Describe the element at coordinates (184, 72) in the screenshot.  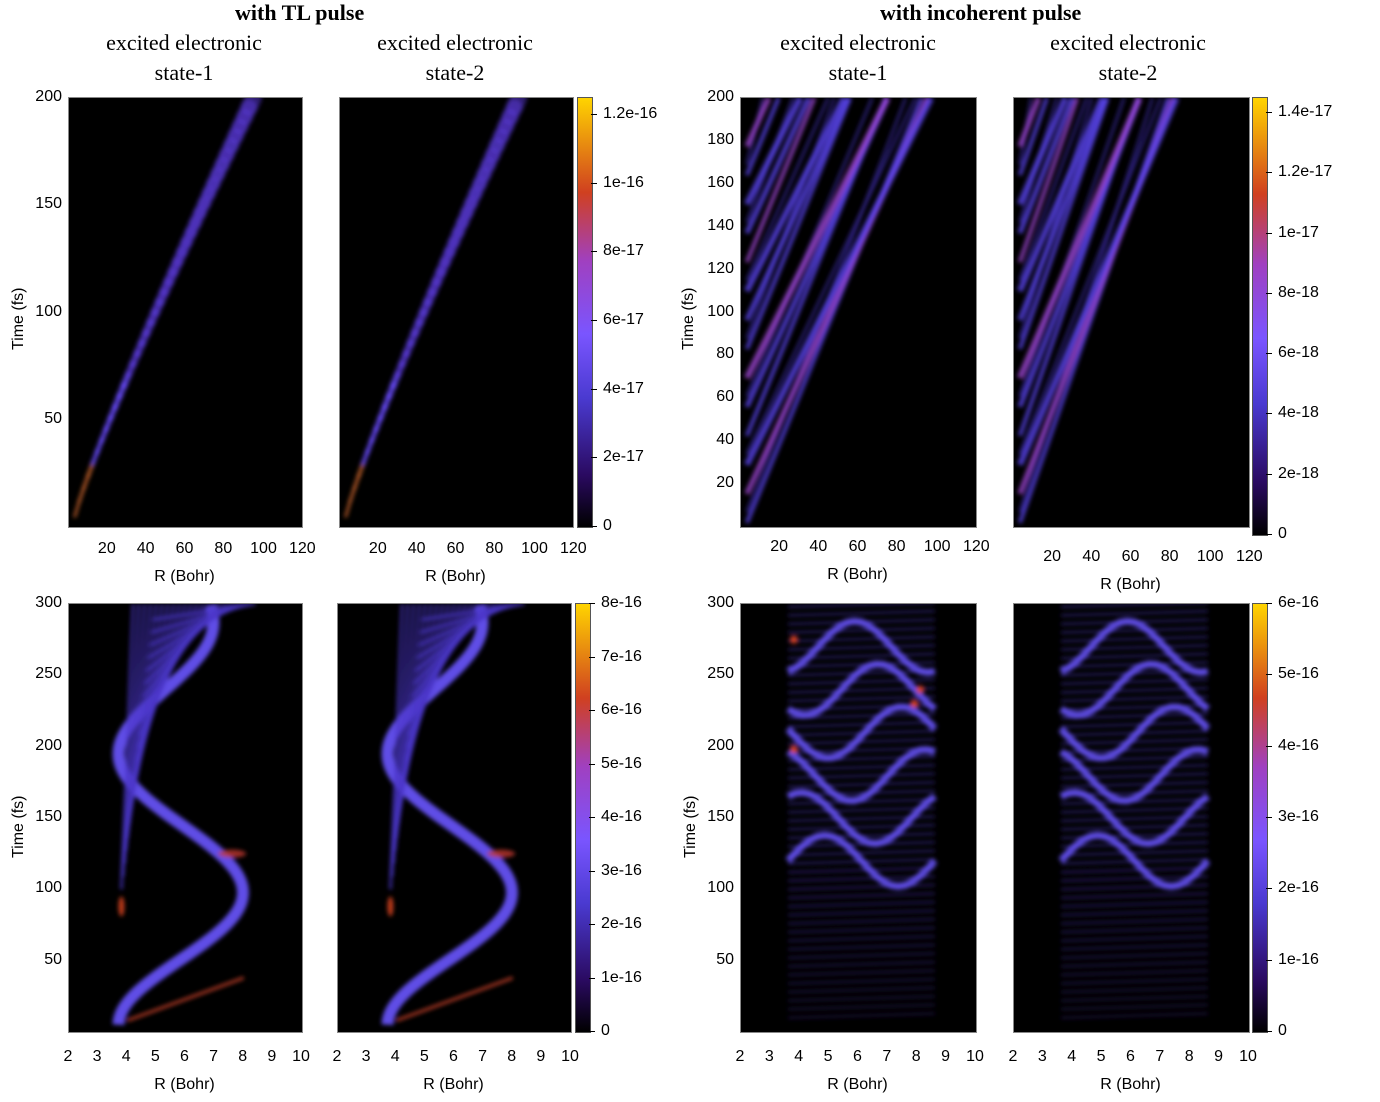
I see `subtitle-line2: state-1` at that location.